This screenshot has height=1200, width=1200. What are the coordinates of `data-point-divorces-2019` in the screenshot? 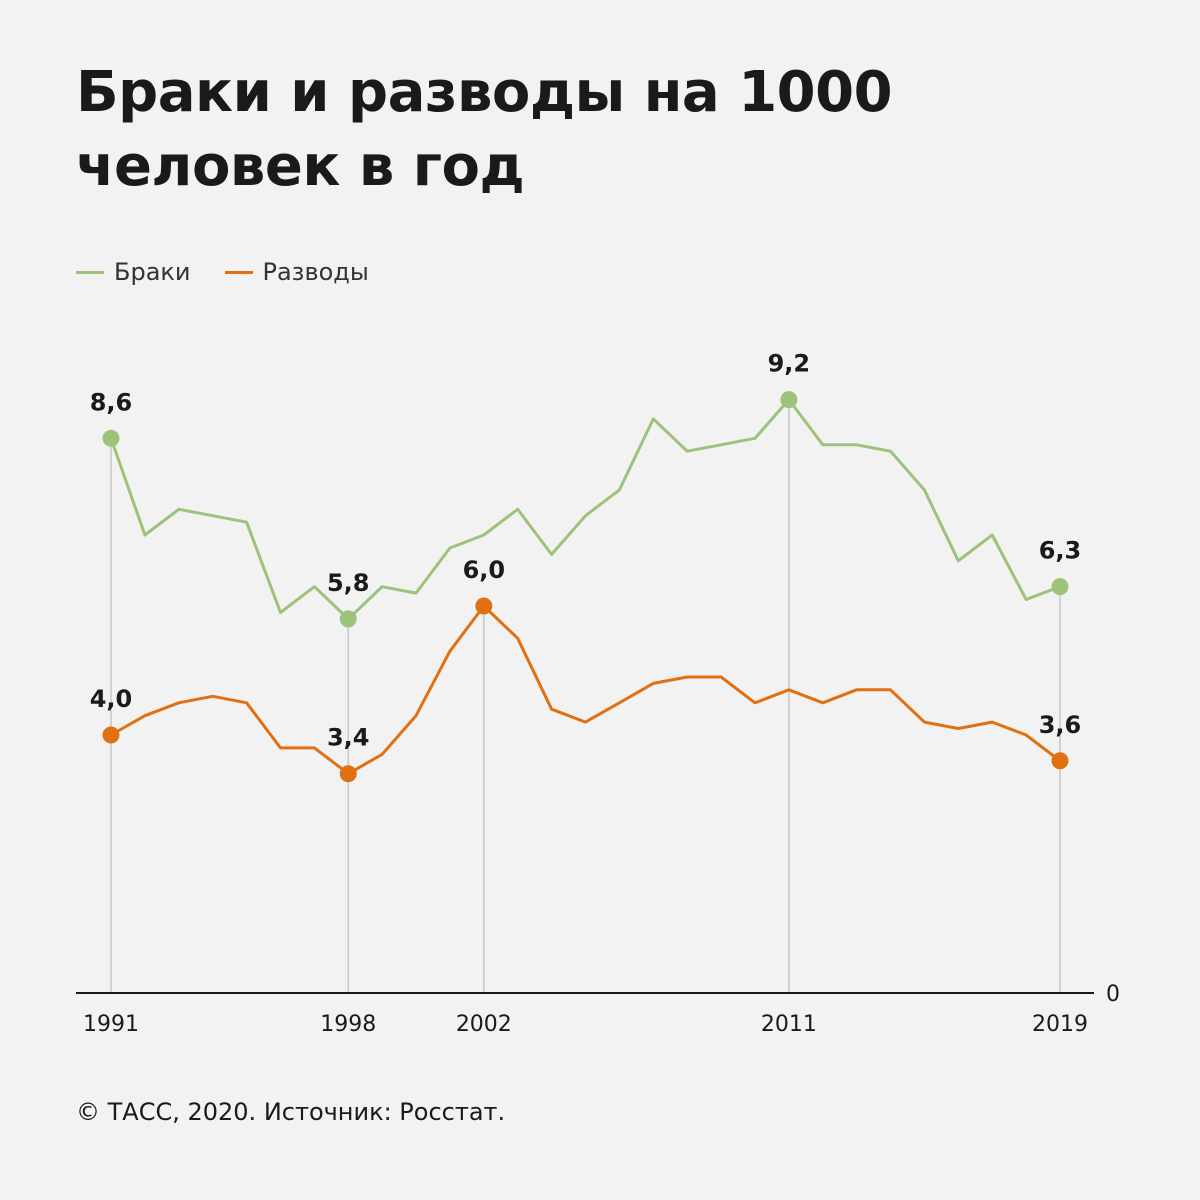 It's located at (1060, 761).